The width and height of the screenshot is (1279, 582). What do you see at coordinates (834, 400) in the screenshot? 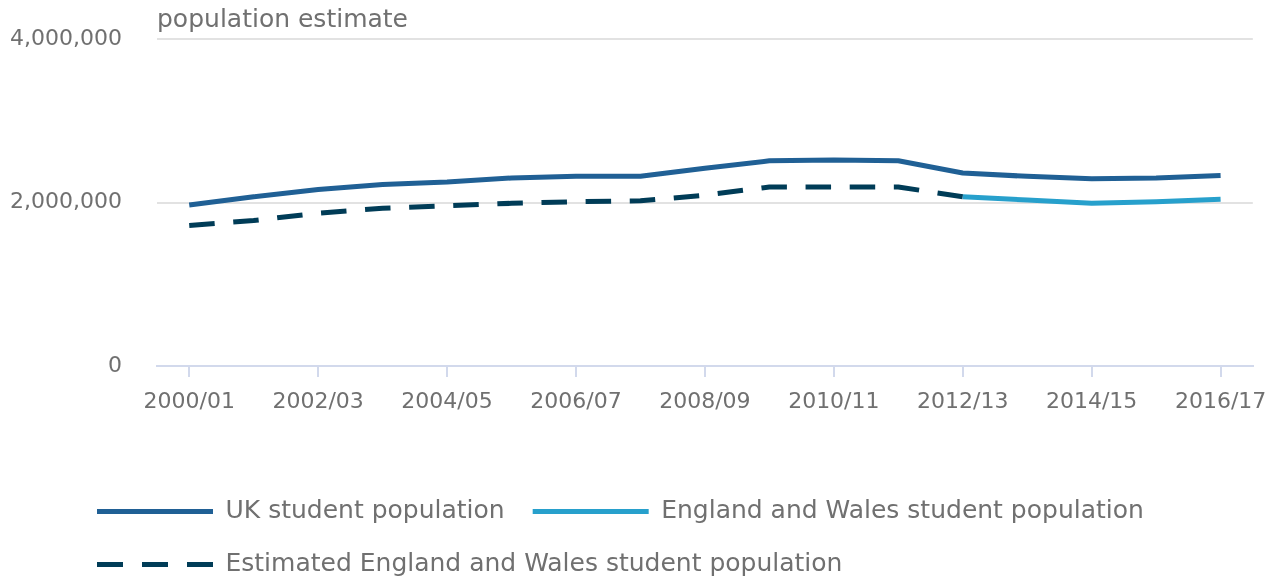
I see `x-tick-label: 2010/11` at bounding box center [834, 400].